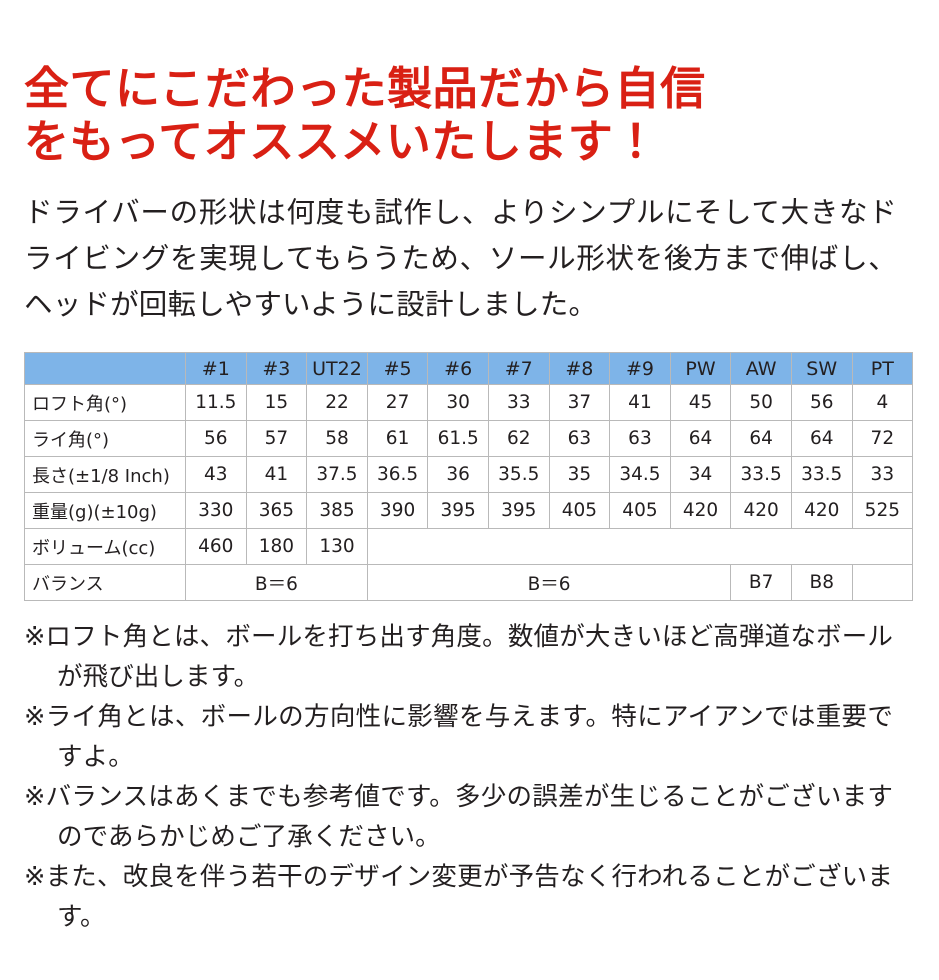 Image resolution: width=939 pixels, height=980 pixels. What do you see at coordinates (216, 402) in the screenshot?
I see `spec-cell: 11.5` at bounding box center [216, 402].